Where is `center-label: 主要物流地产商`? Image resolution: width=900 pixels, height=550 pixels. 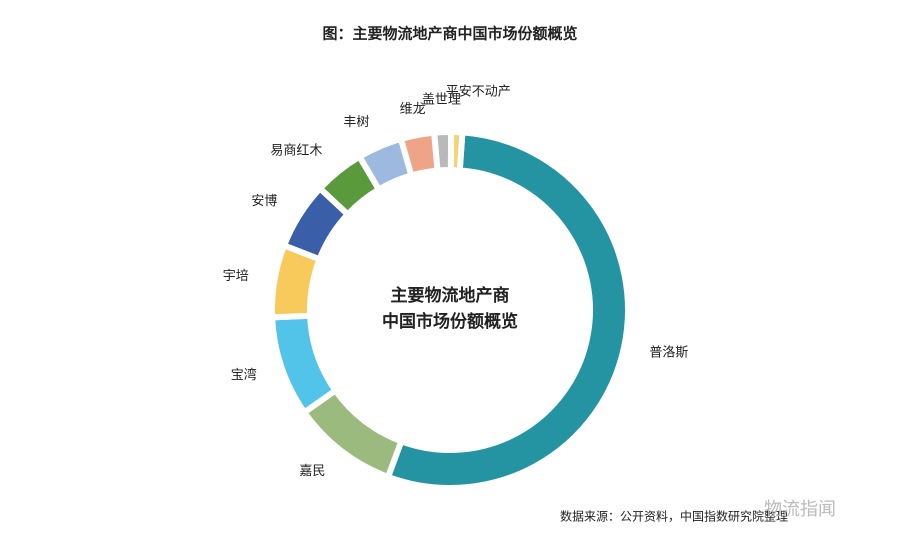
center-label: 主要物流地产商 is located at coordinates (450, 295).